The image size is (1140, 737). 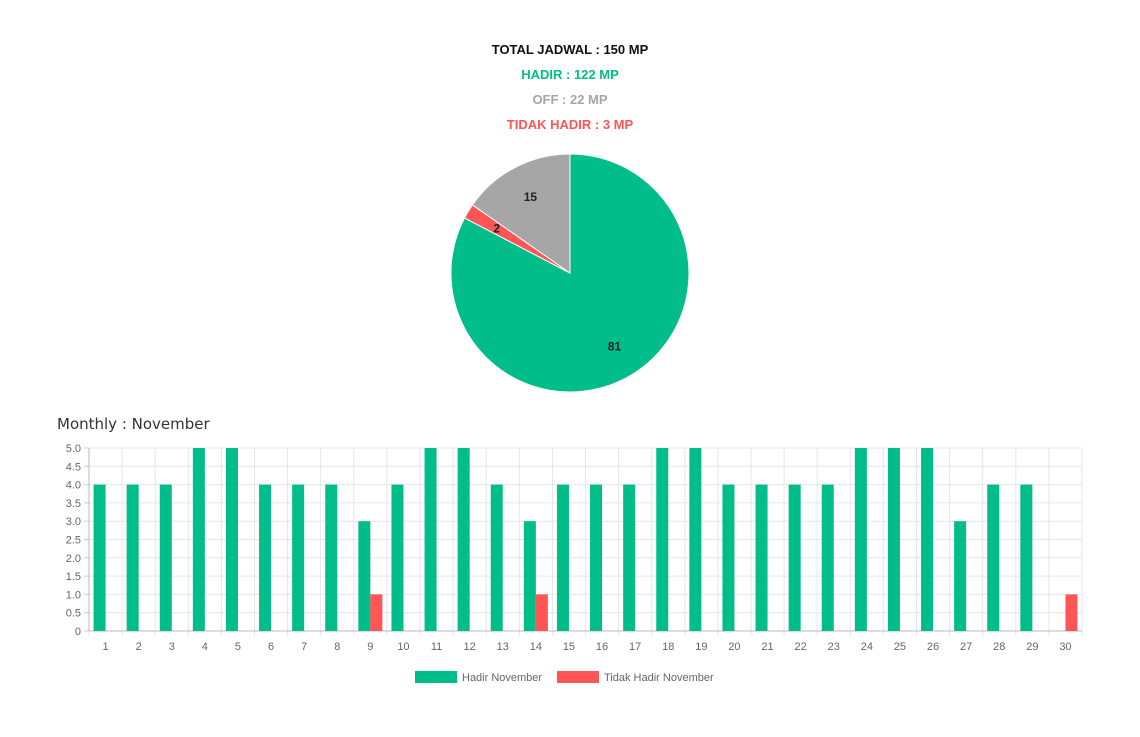 I want to click on total-schedule-label: TOTAL JADWAL : 150 MP, so click(x=570, y=49).